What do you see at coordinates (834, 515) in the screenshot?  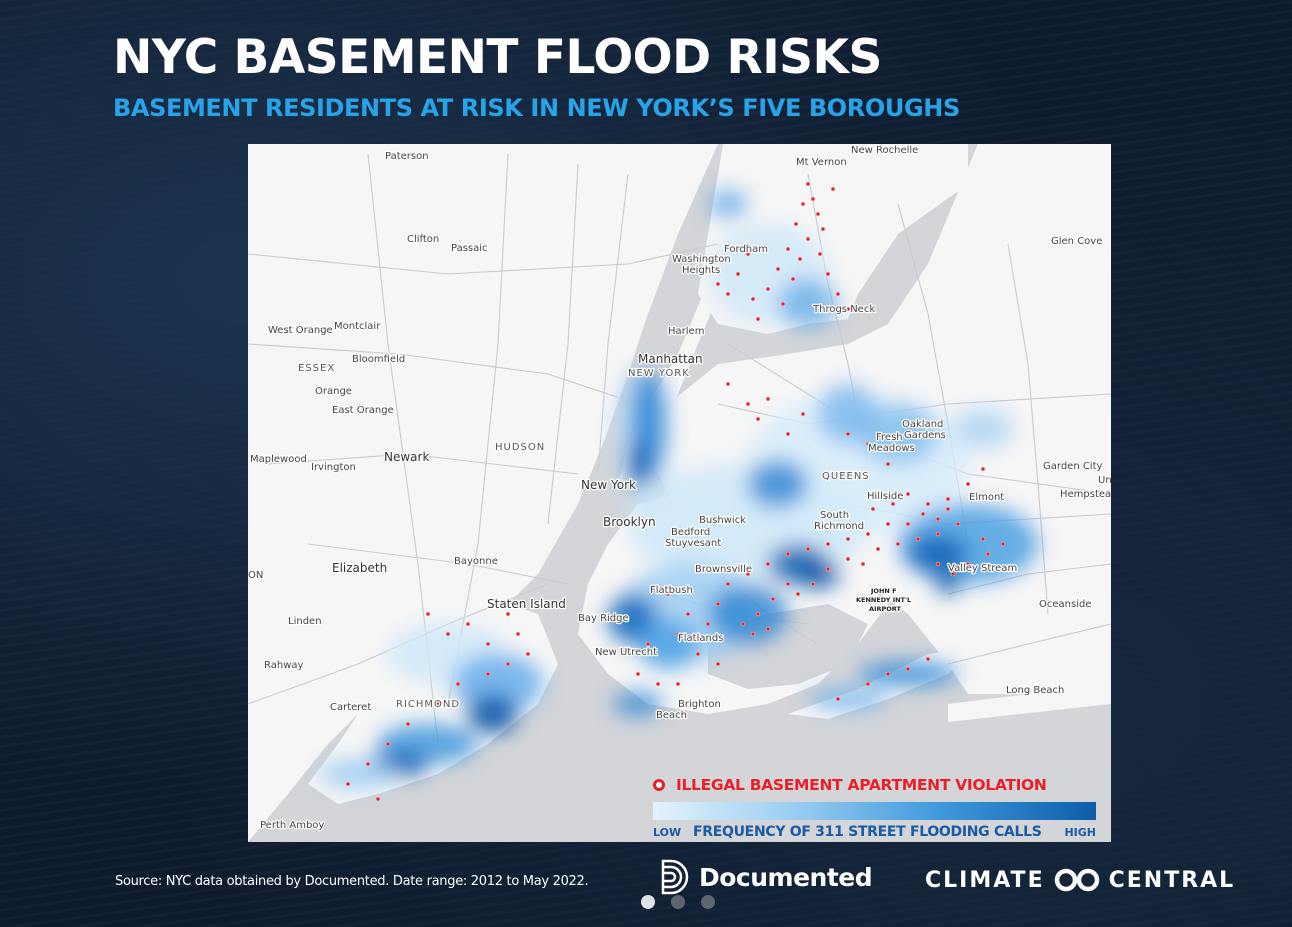 I see `label-south-richmond: South` at bounding box center [834, 515].